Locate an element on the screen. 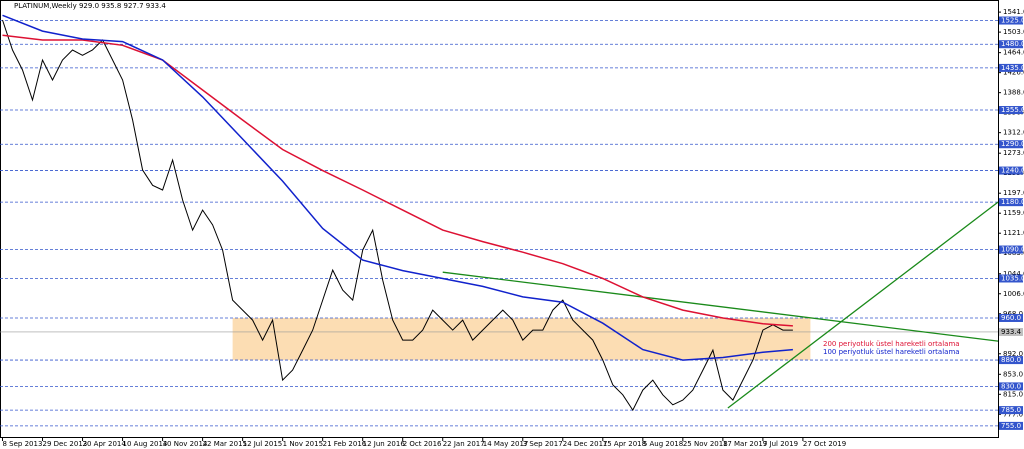  level-label: 1290.0 is located at coordinates (1012, 144).